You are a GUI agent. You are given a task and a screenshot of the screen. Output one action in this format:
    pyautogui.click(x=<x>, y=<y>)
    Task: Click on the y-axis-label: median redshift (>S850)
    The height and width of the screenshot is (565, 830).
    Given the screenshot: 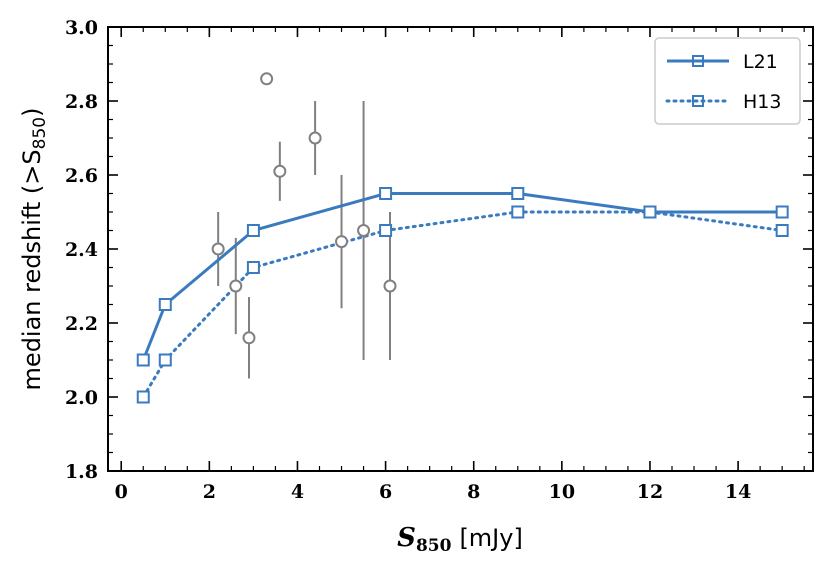 What is the action you would take?
    pyautogui.click(x=34, y=249)
    